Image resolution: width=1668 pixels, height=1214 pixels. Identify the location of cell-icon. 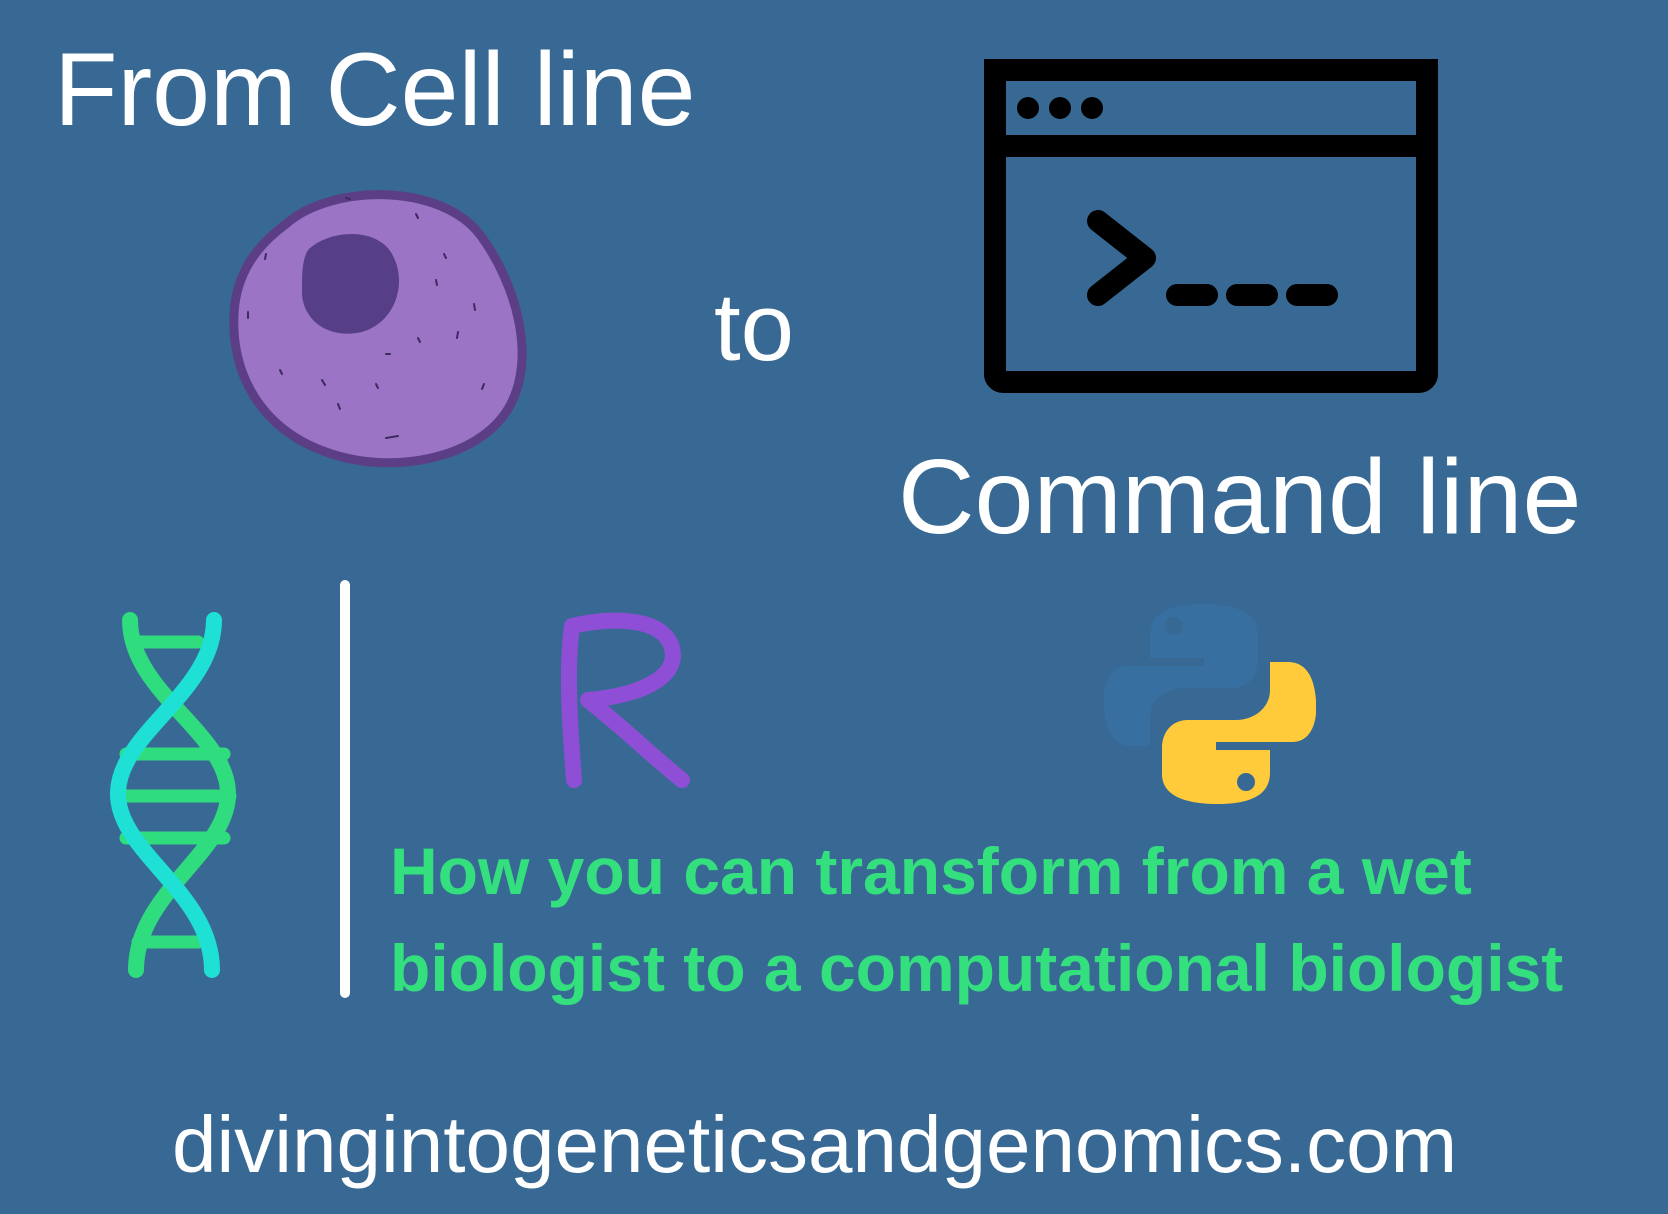
(378, 329).